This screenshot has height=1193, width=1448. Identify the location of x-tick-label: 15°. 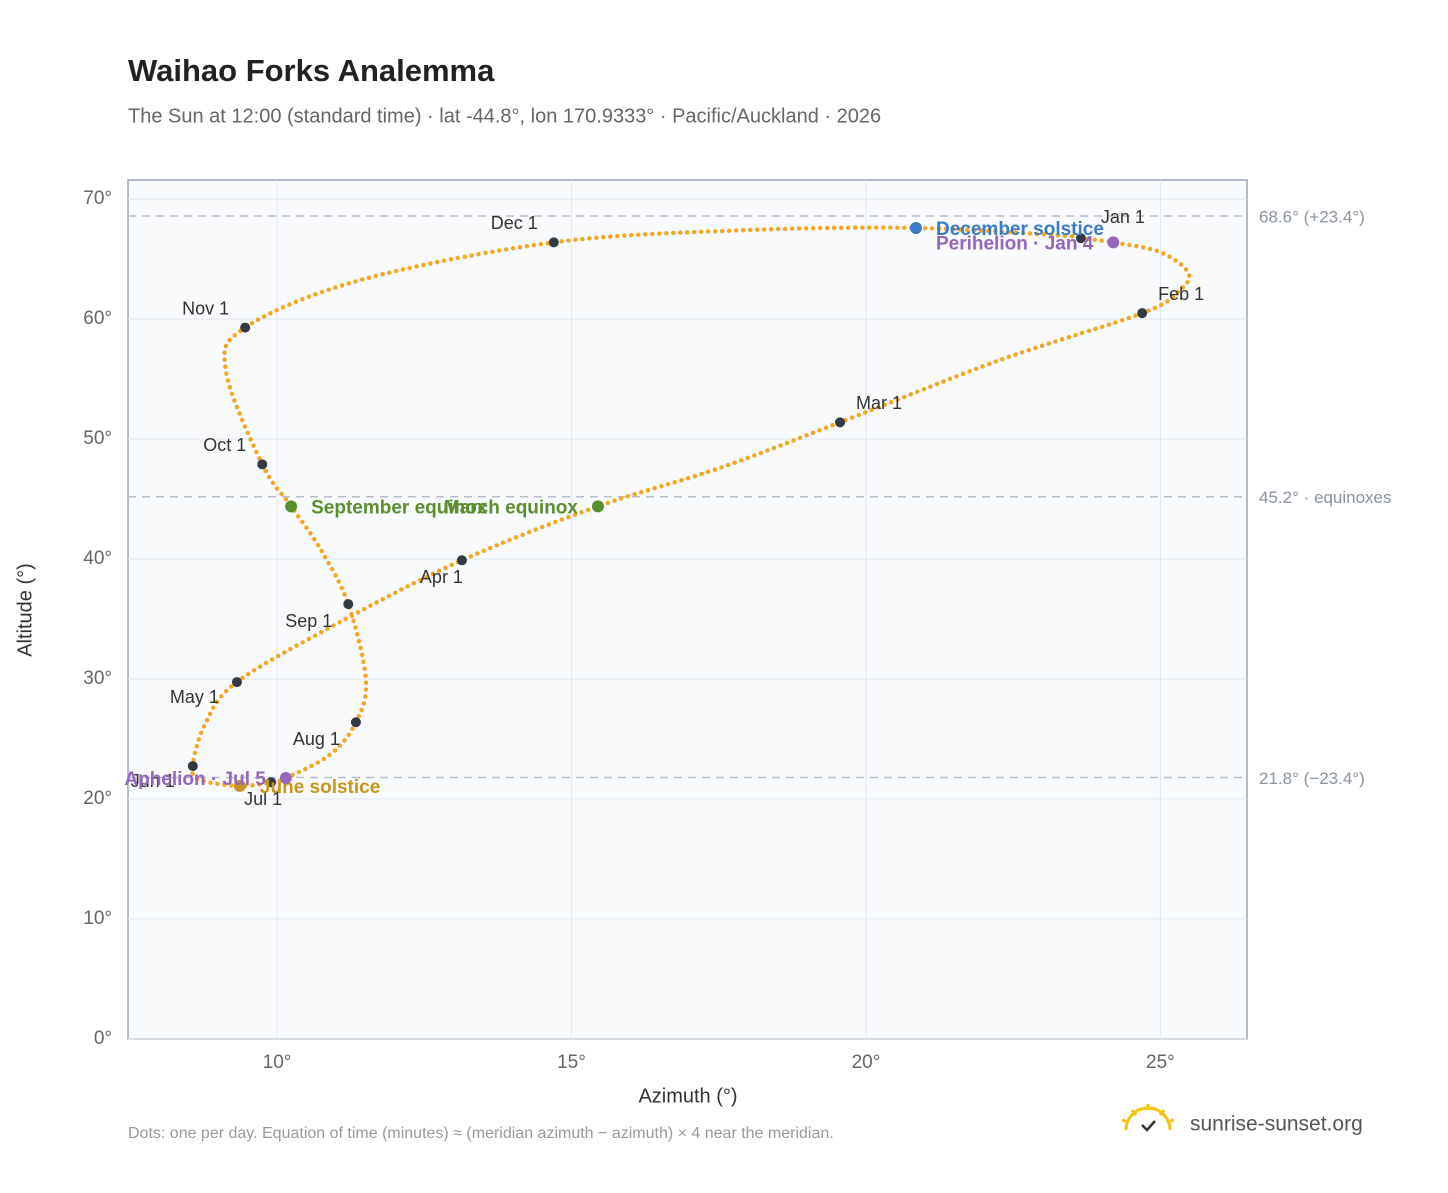
(571, 1062).